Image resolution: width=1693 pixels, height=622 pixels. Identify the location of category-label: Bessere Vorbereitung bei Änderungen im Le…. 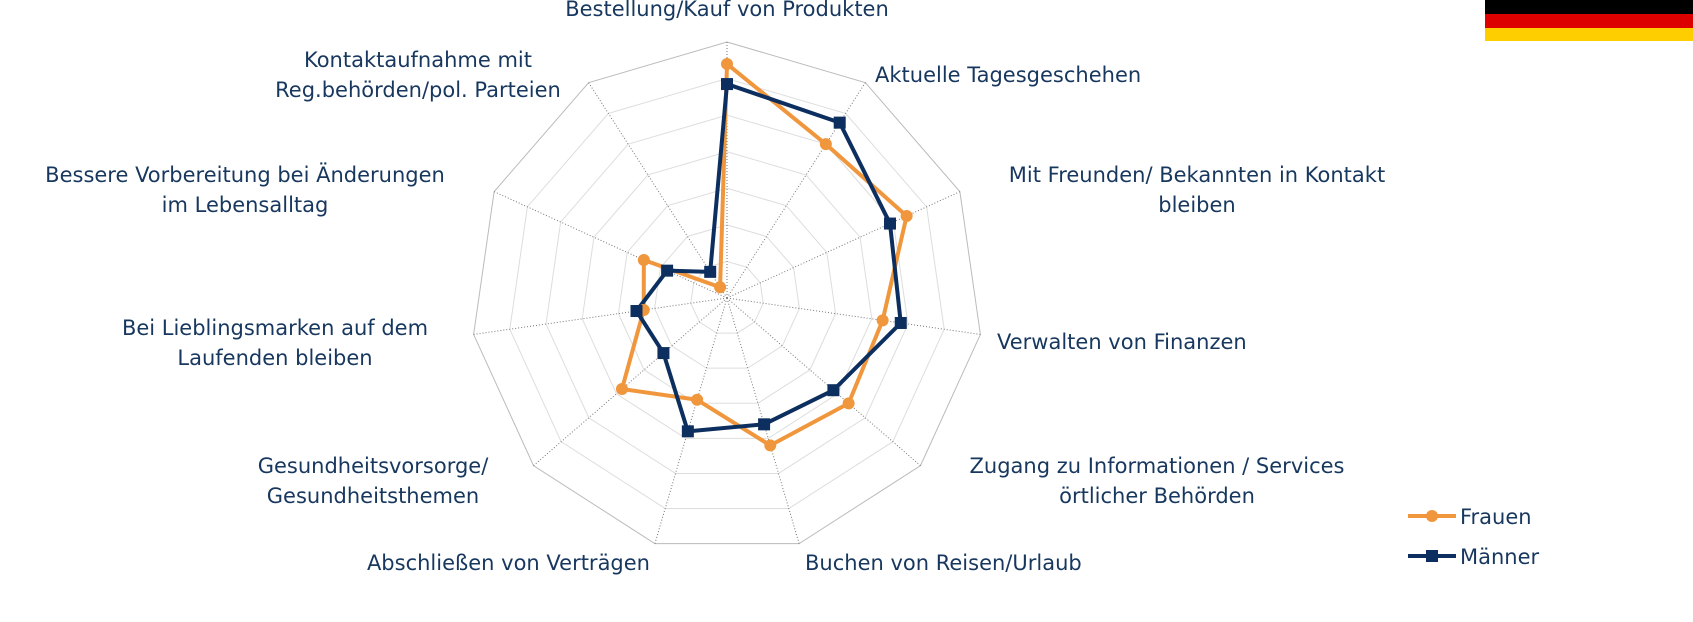
(245, 189).